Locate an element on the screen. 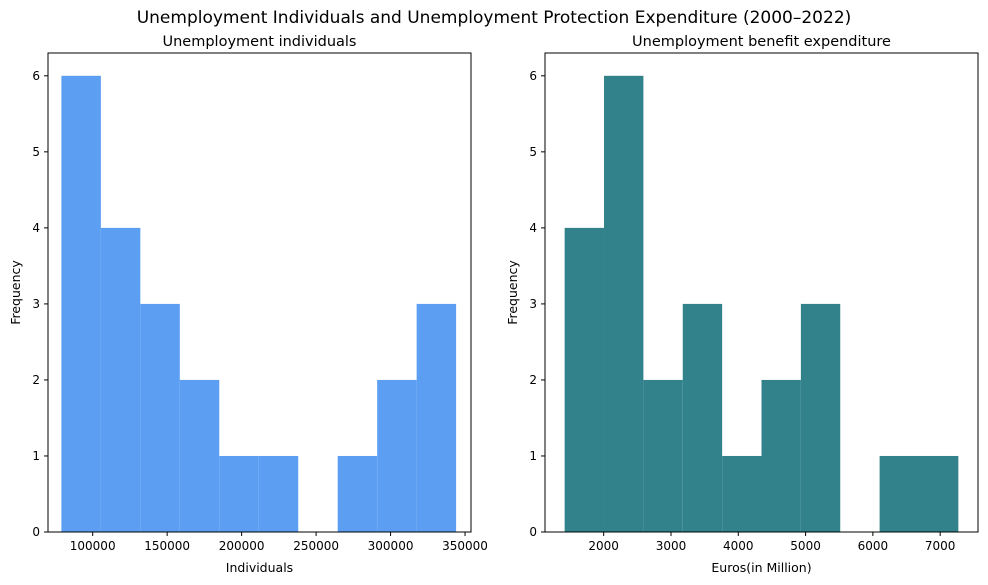 This screenshot has width=988, height=585. panel-2-x-axis-label: Euros(in Million) is located at coordinates (761, 567).